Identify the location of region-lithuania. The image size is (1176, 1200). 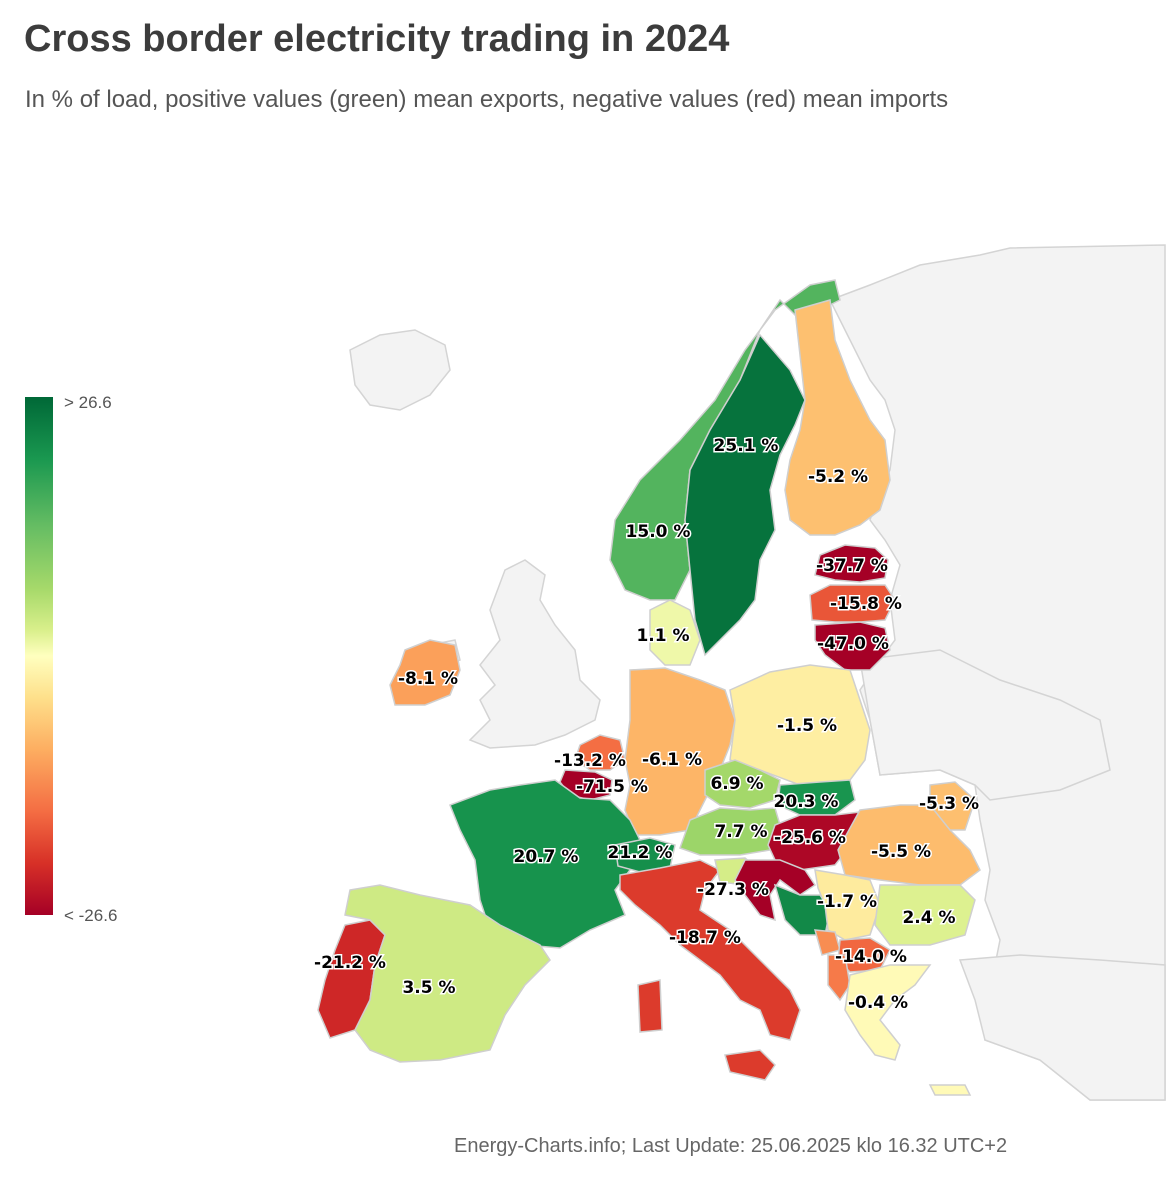
(852, 646).